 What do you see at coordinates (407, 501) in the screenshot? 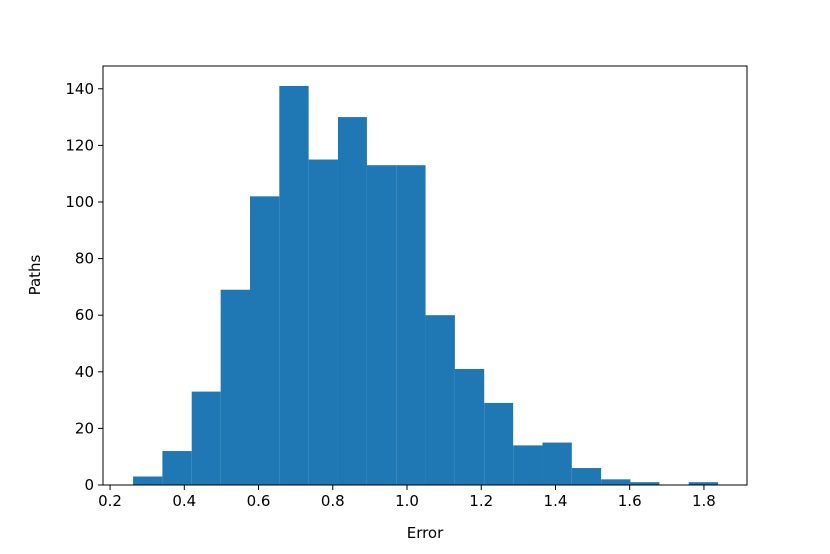
I see `x-tick-label: 1.0` at bounding box center [407, 501].